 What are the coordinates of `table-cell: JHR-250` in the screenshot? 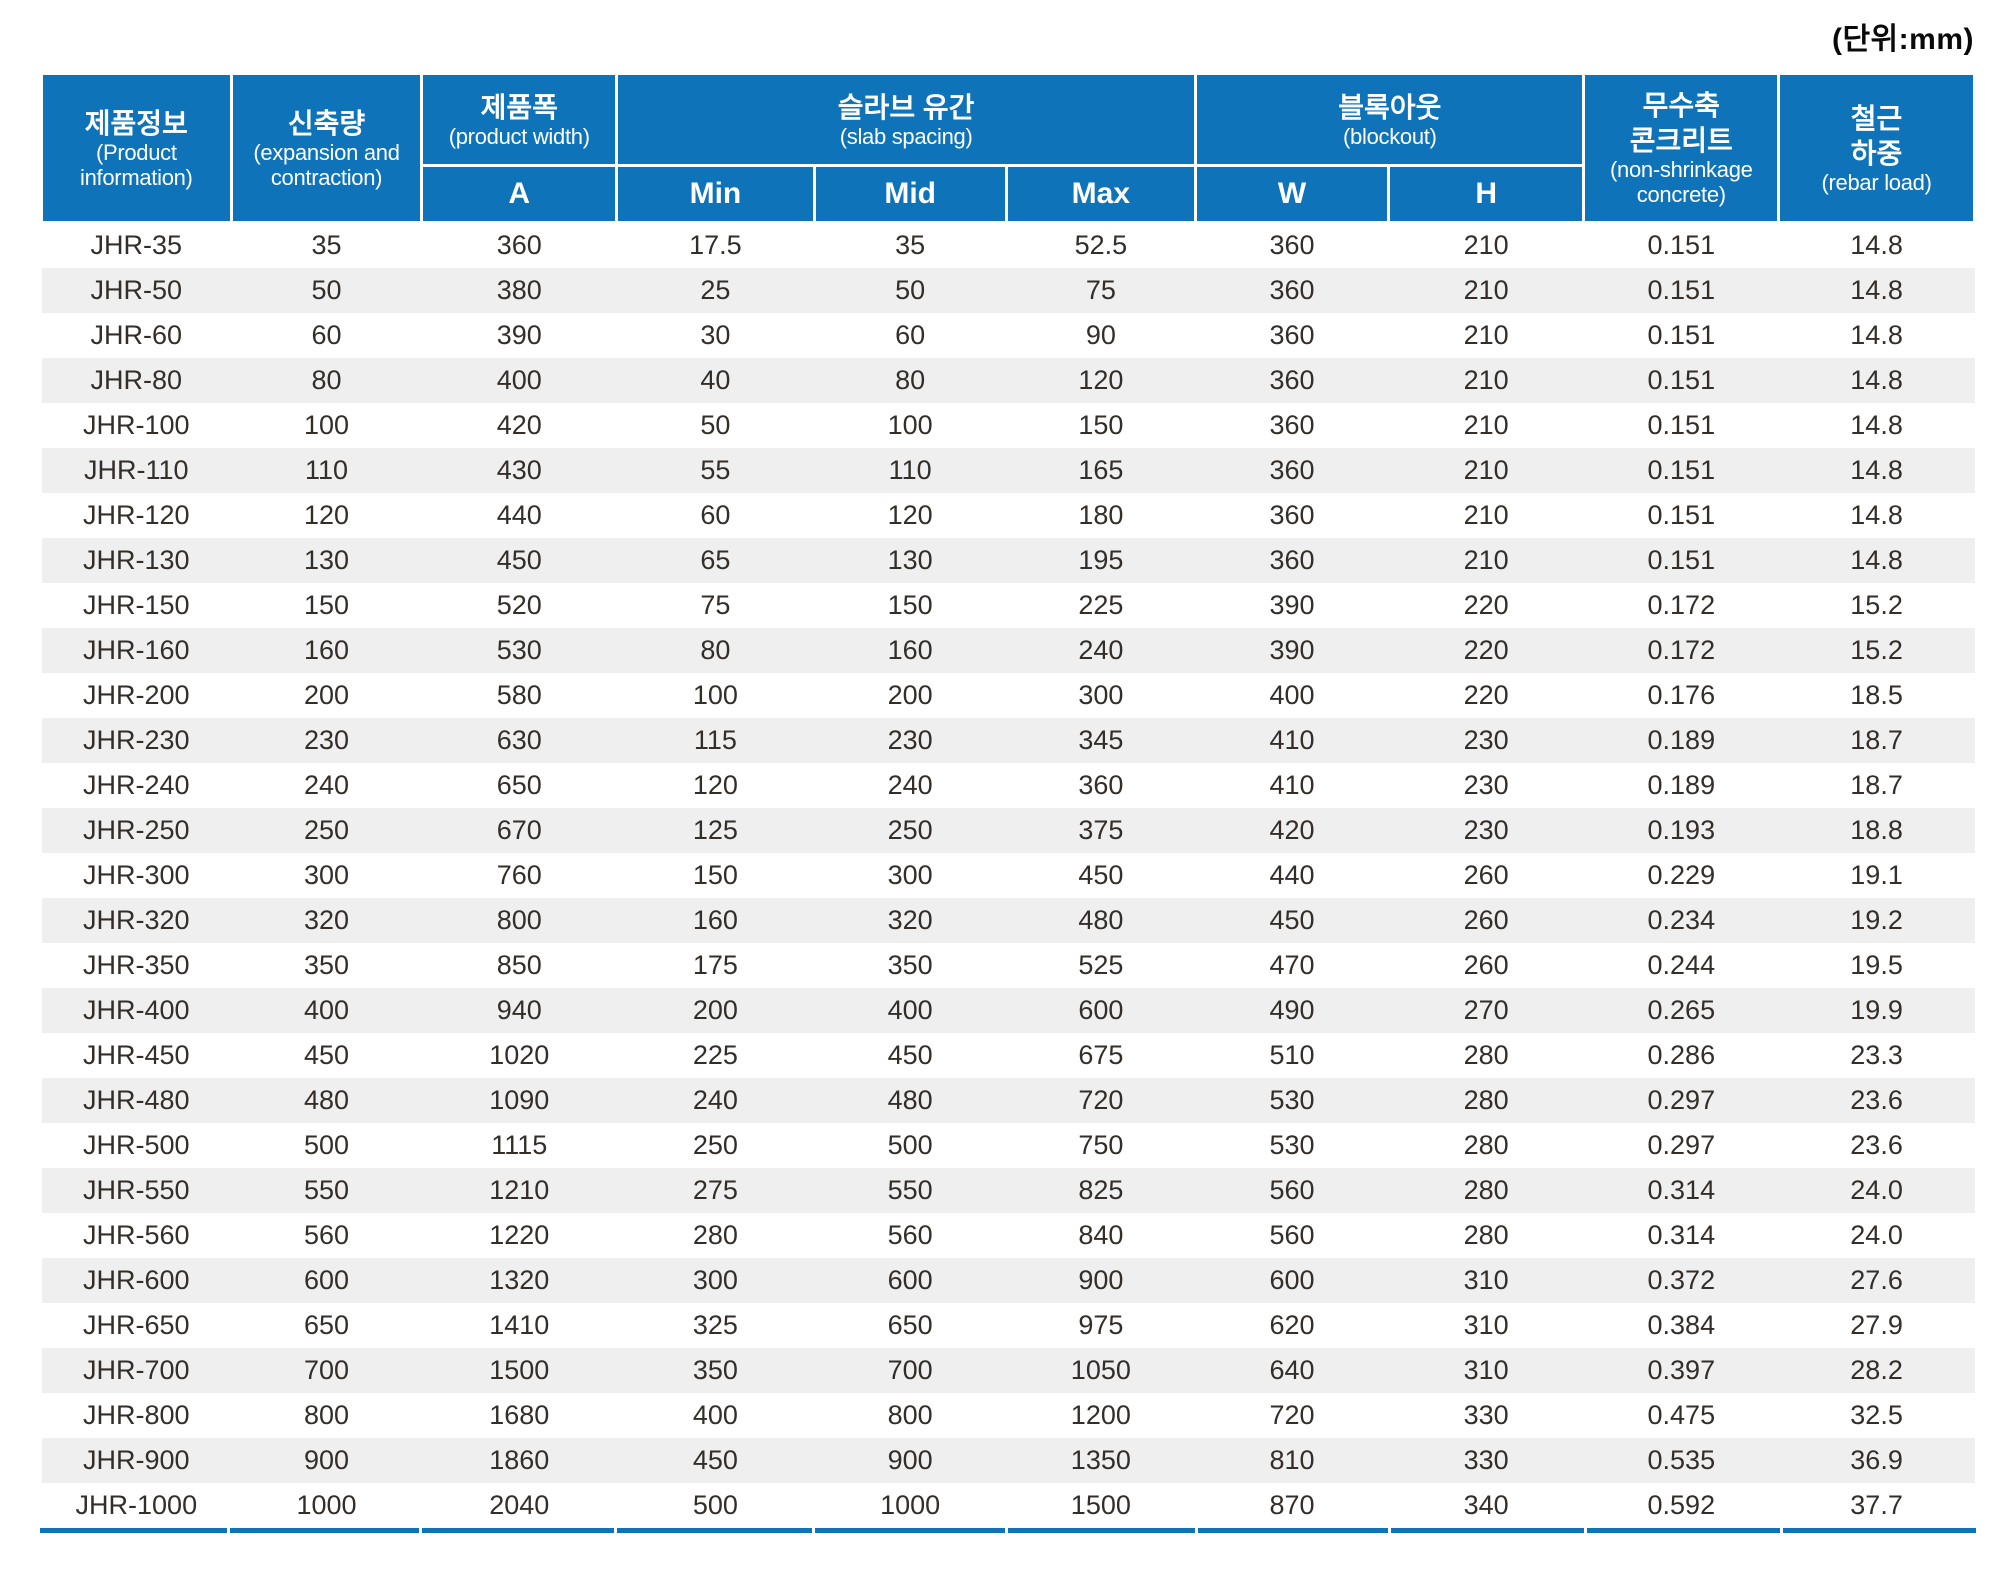 It's located at (136, 829).